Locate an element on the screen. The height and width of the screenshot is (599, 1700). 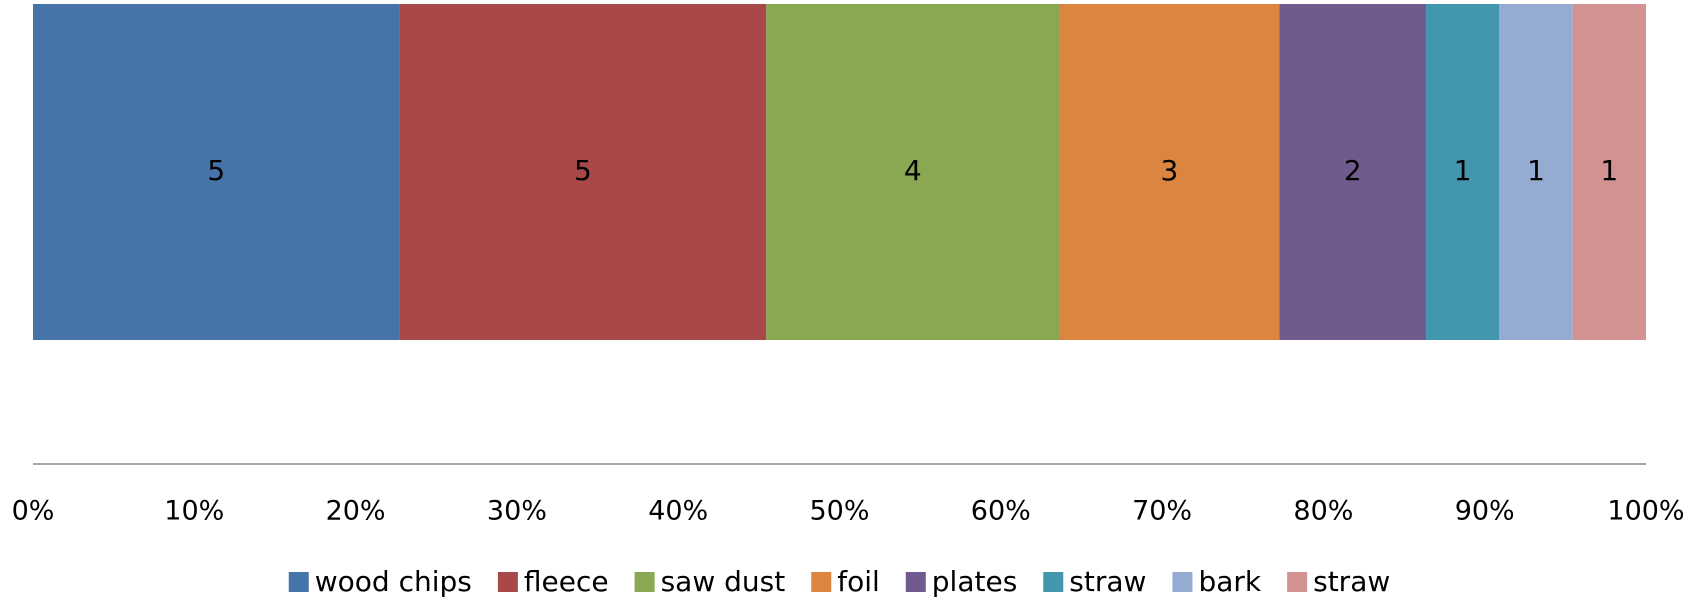
data-label: 3 is located at coordinates (1170, 170).